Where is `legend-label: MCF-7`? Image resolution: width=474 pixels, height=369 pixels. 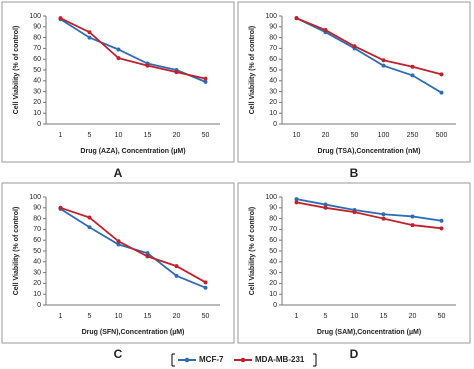
legend-label: MCF-7 is located at coordinates (211, 359).